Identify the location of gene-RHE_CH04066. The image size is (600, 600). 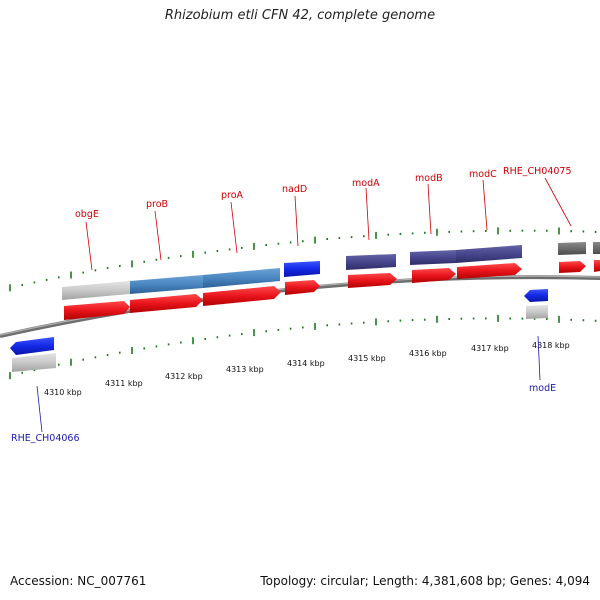
(32, 346).